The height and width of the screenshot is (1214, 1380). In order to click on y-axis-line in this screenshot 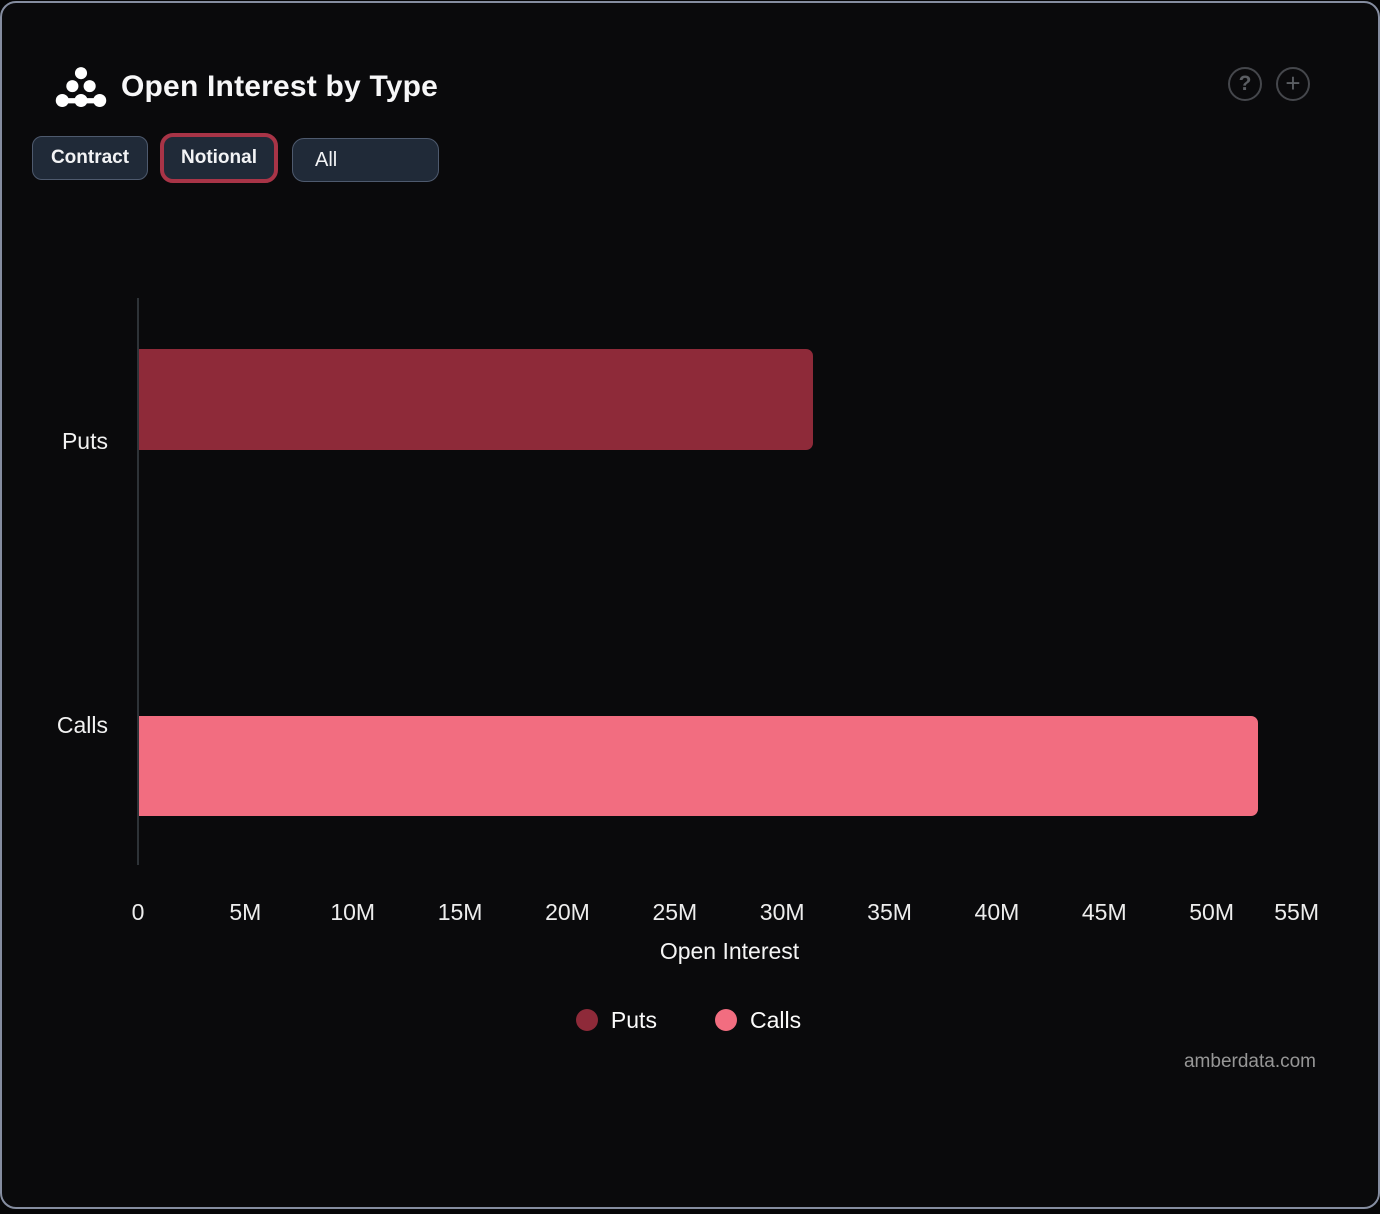, I will do `click(138, 581)`.